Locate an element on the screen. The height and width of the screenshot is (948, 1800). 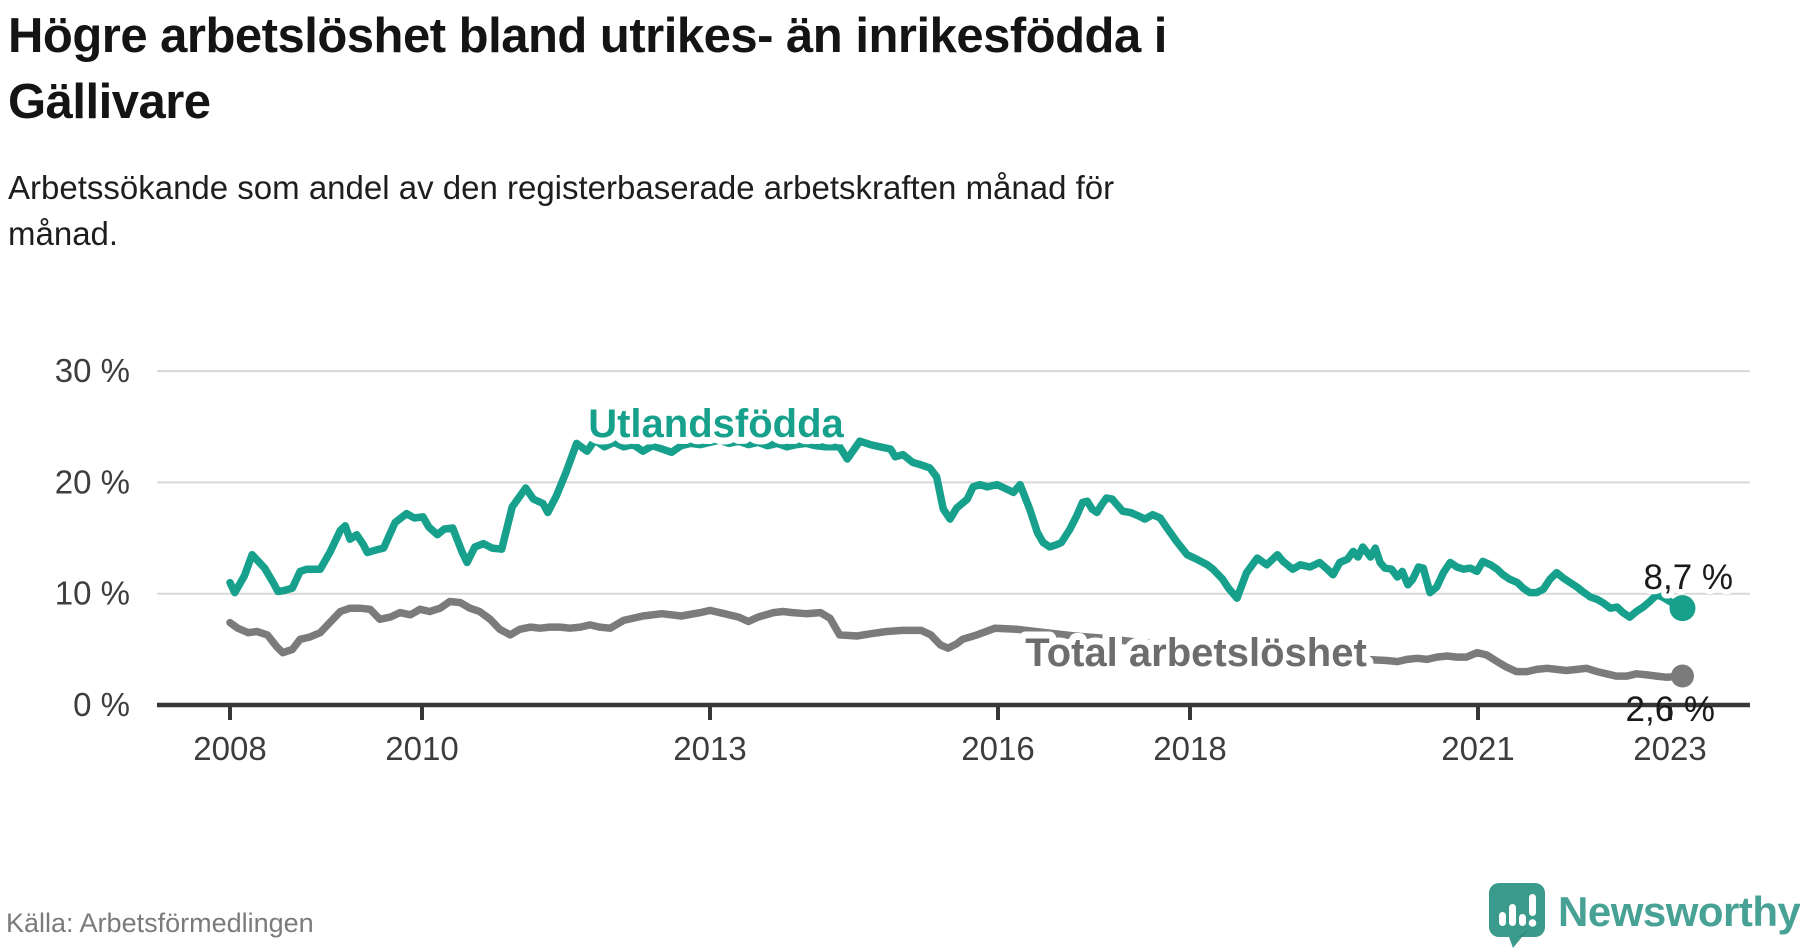
newsworthy-logo-icon is located at coordinates (1517, 915).